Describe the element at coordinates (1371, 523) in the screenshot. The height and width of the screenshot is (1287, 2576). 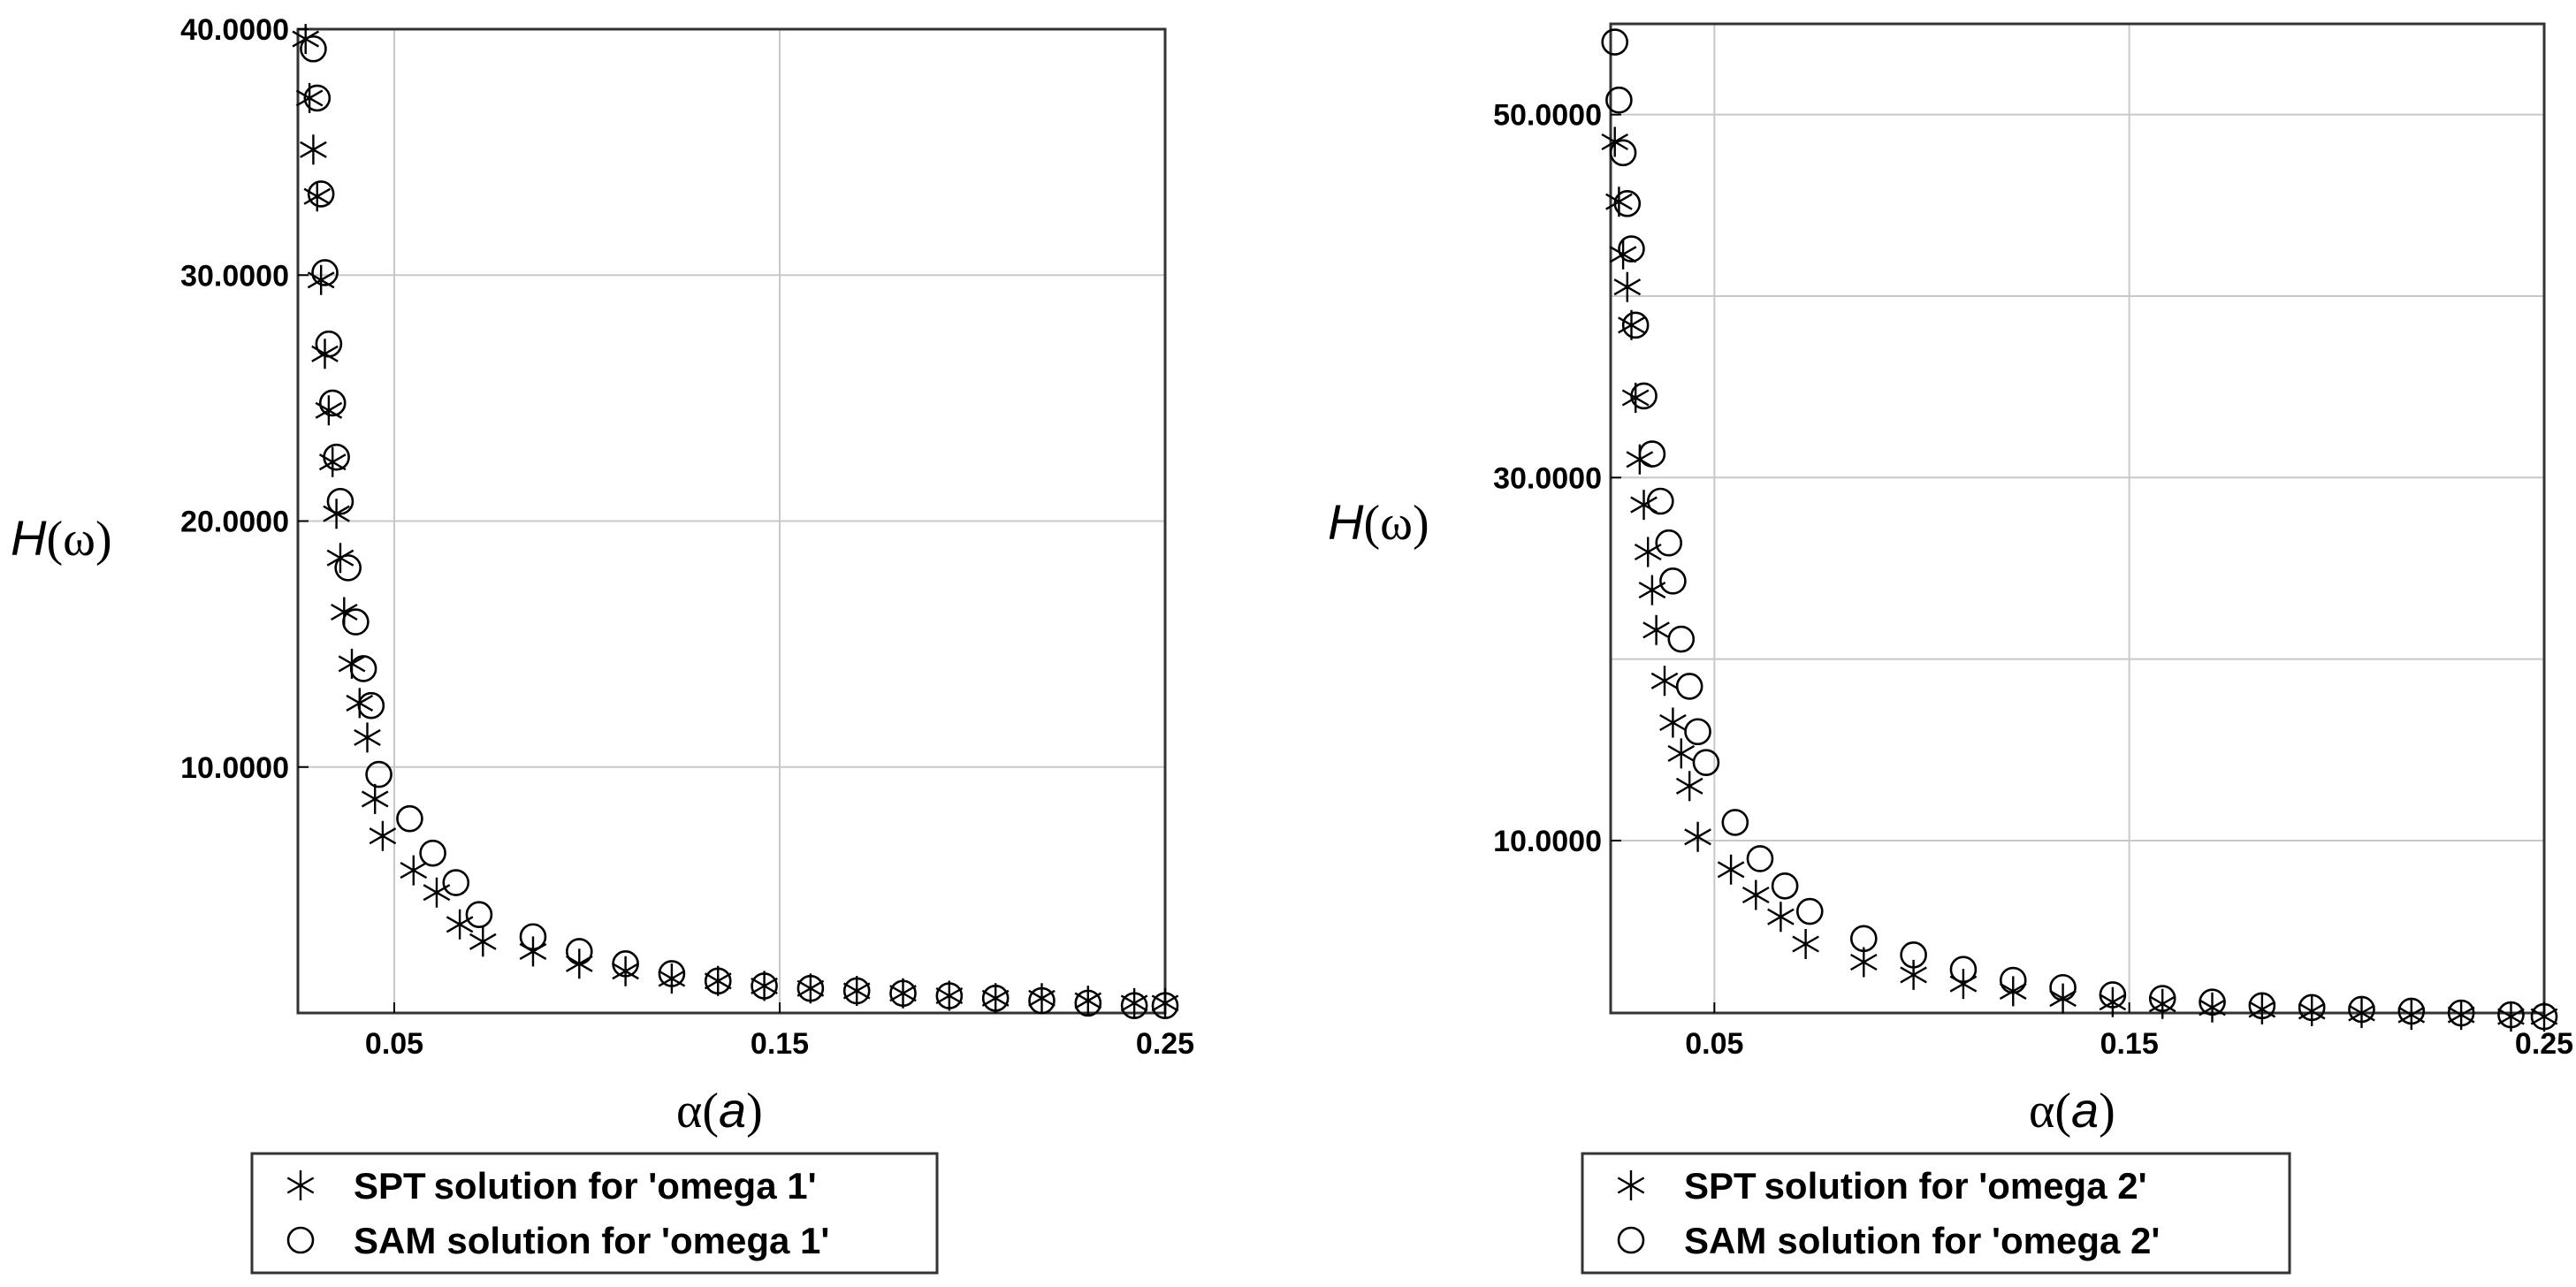
I see `y-axis-label-part: (` at that location.